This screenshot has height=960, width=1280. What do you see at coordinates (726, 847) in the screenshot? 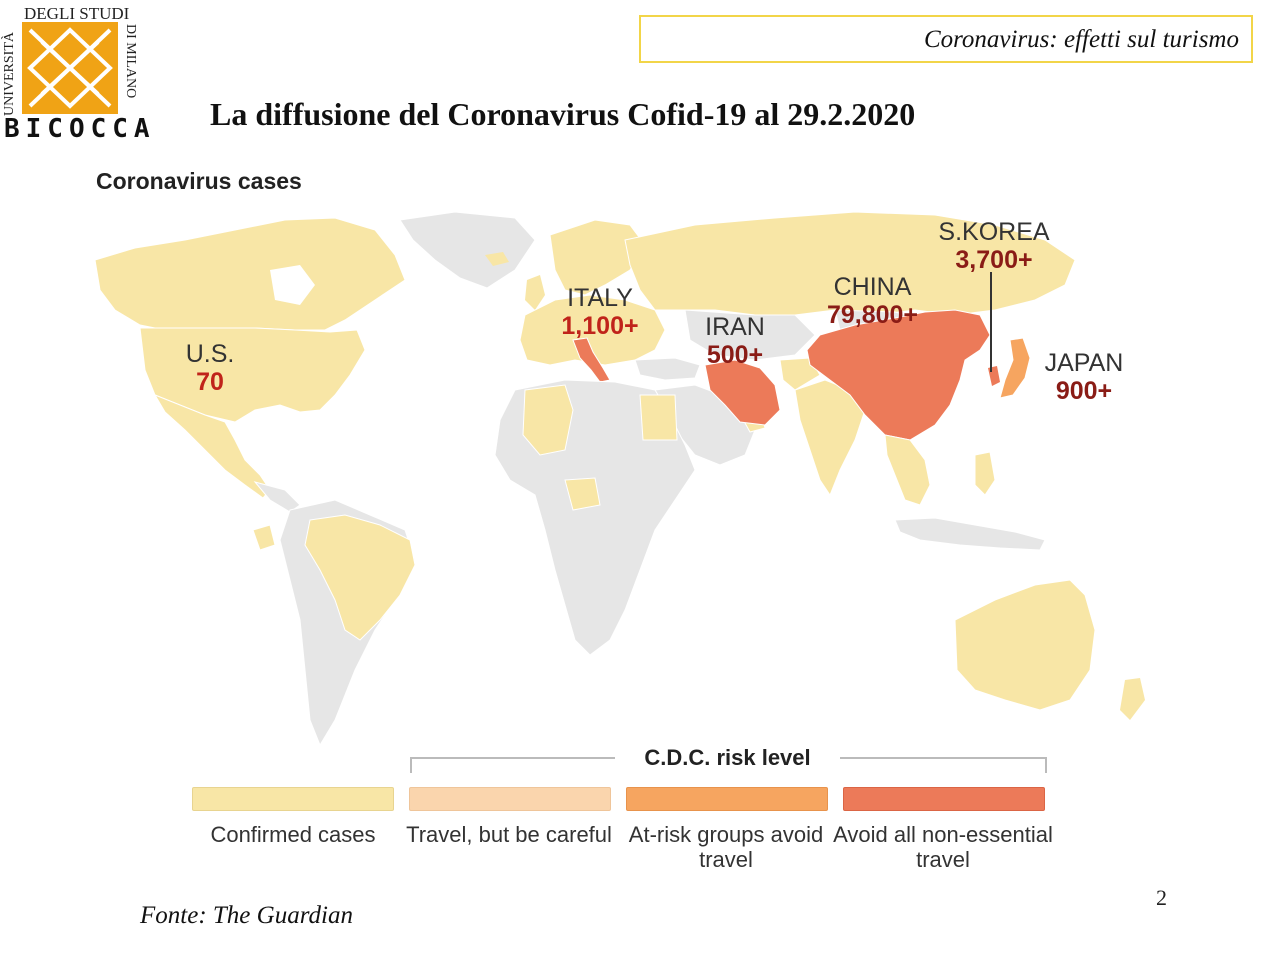
I see `legend-label-at-risk: At-risk groups avoid travel` at bounding box center [726, 847].